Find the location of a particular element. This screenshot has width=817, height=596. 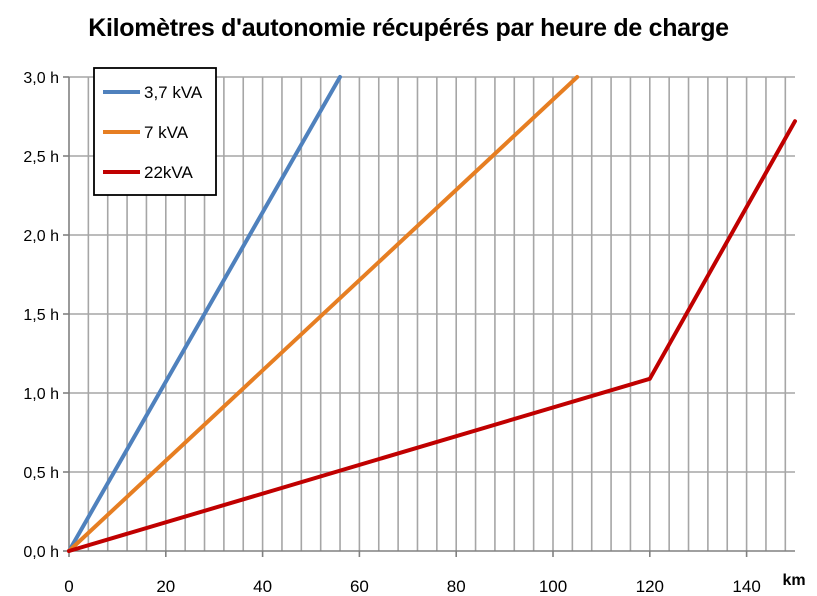

y-tick-label: 1,0 h is located at coordinates (41, 394).